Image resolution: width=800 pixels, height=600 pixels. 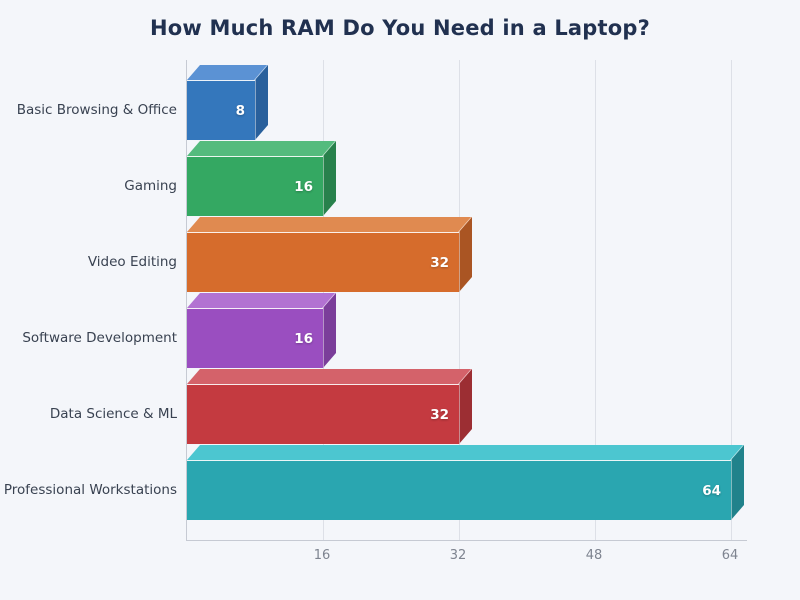 What do you see at coordinates (221, 110) in the screenshot?
I see `bar-front-face: 8` at bounding box center [221, 110].